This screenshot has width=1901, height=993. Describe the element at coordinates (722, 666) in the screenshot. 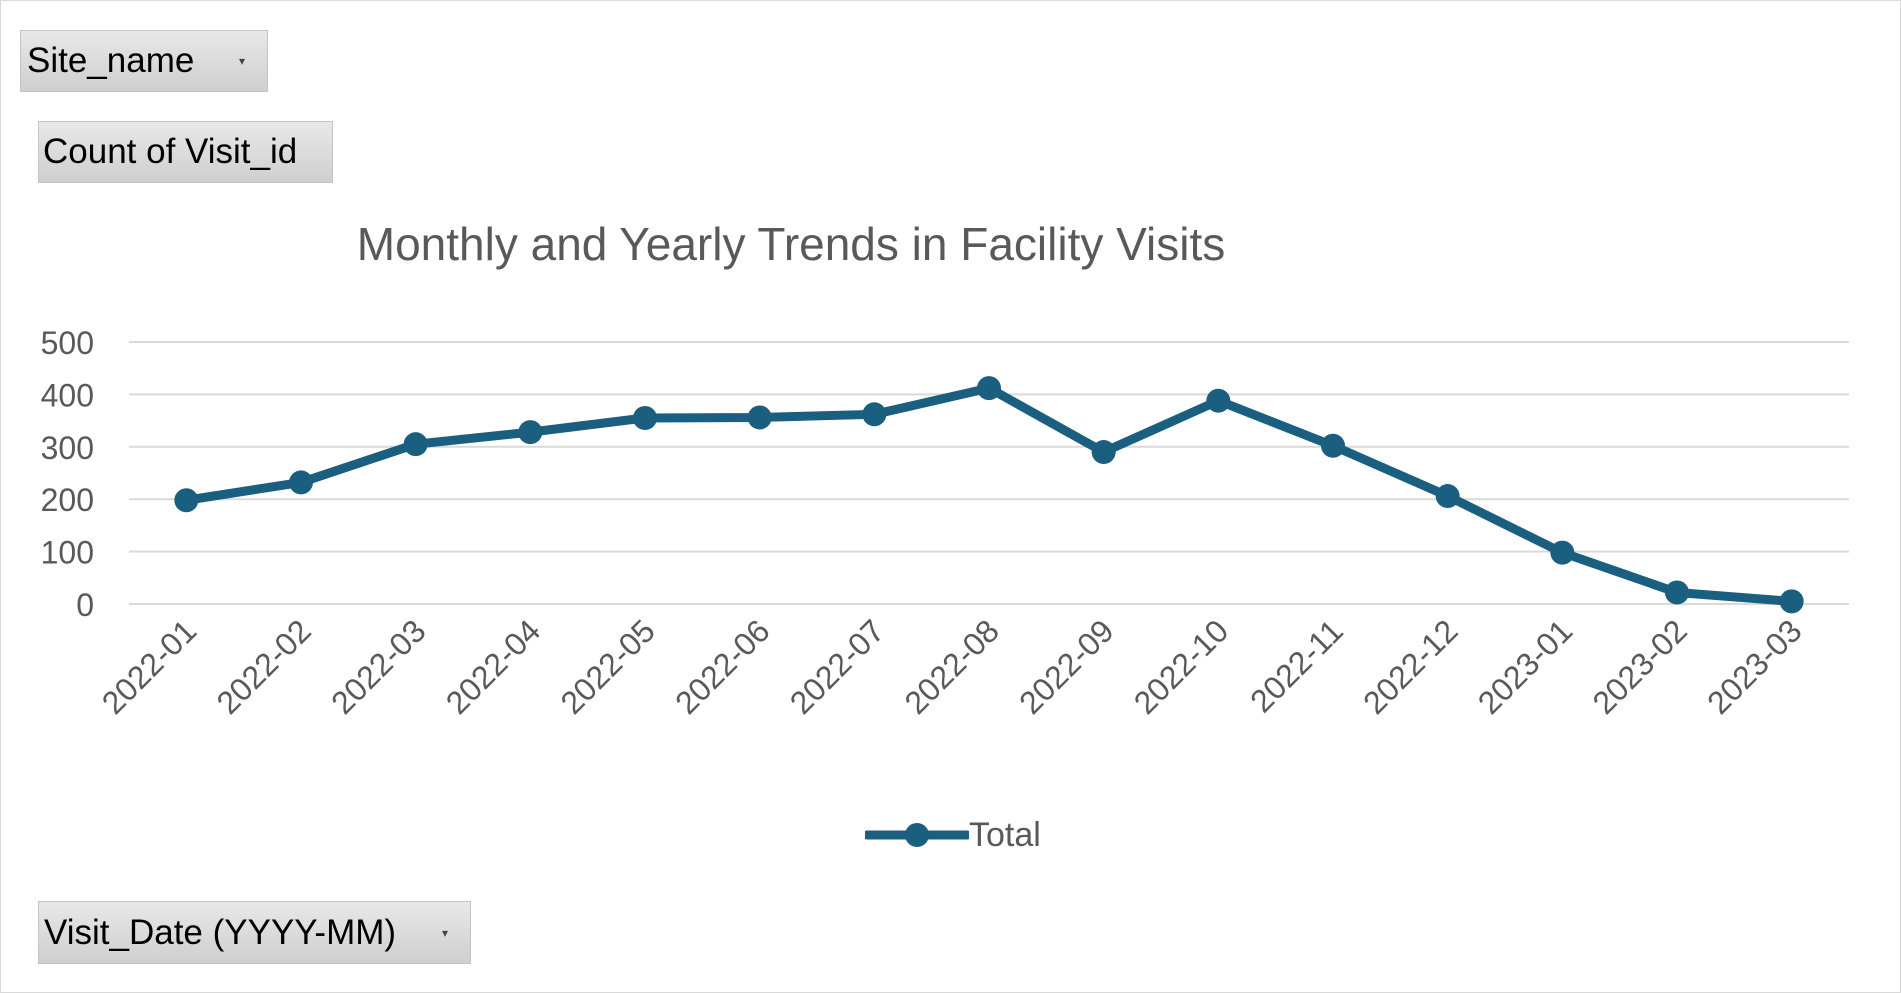

I see `x-tick-label: 2022-06` at that location.